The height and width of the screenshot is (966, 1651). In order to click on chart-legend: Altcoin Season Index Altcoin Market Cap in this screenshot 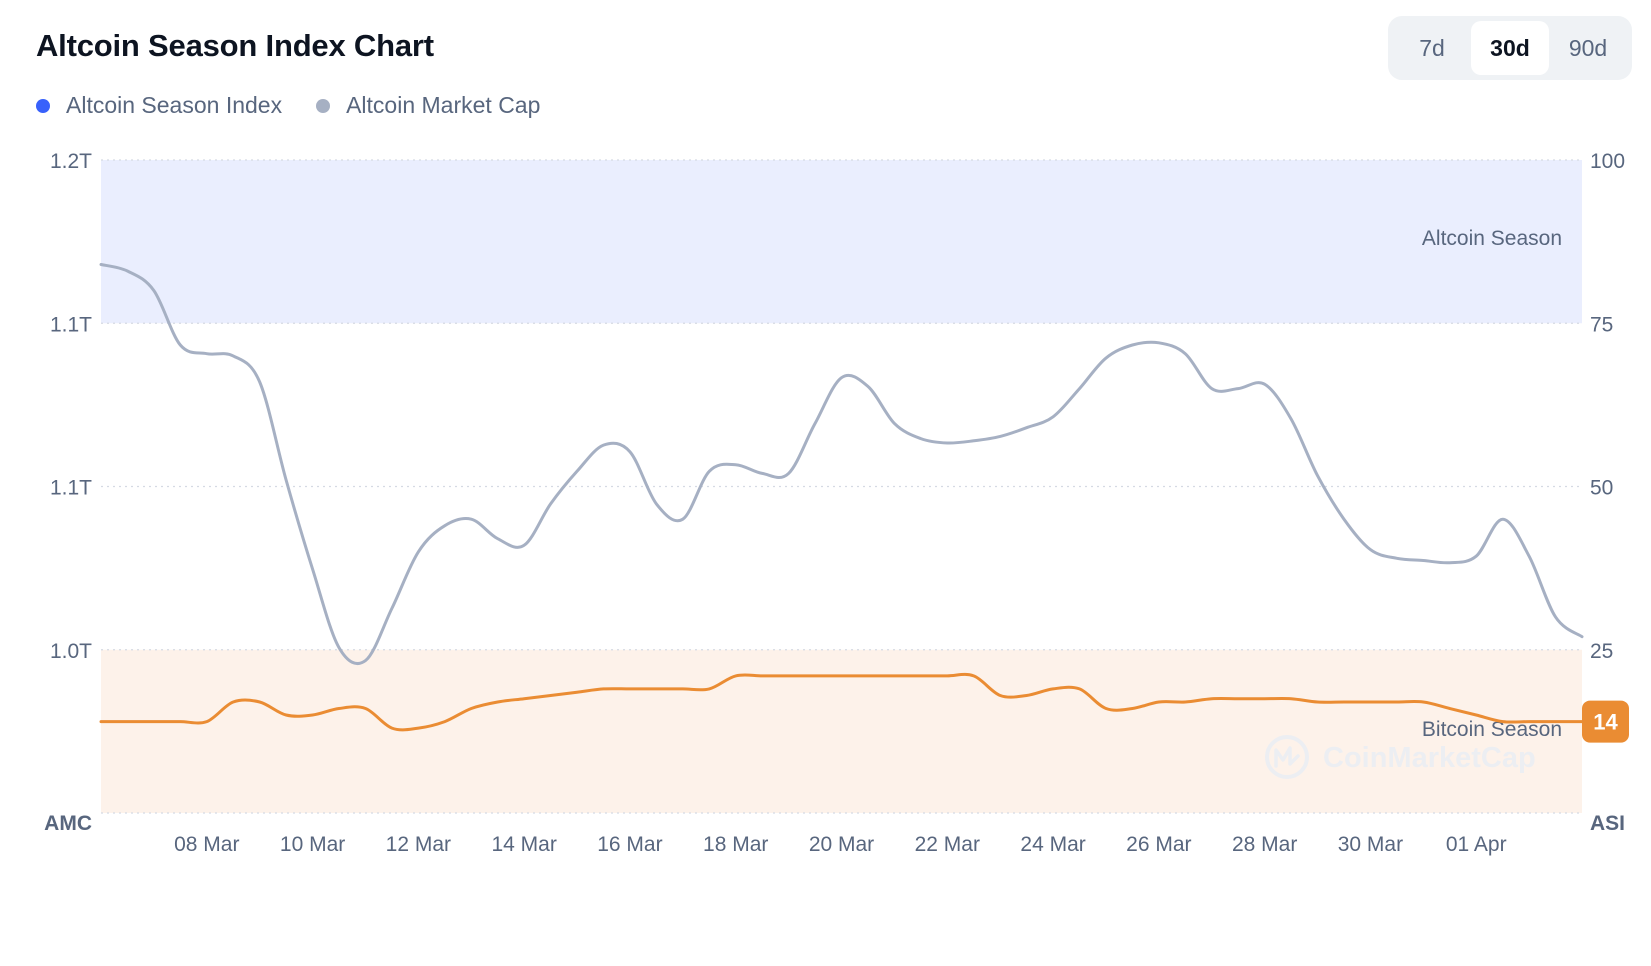, I will do `click(288, 105)`.